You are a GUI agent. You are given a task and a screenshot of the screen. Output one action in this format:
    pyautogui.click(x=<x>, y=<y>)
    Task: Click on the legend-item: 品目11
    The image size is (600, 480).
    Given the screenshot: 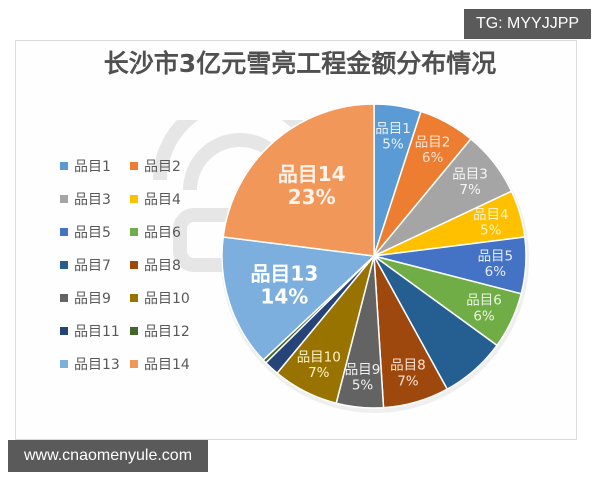 What is the action you would take?
    pyautogui.click(x=90, y=331)
    